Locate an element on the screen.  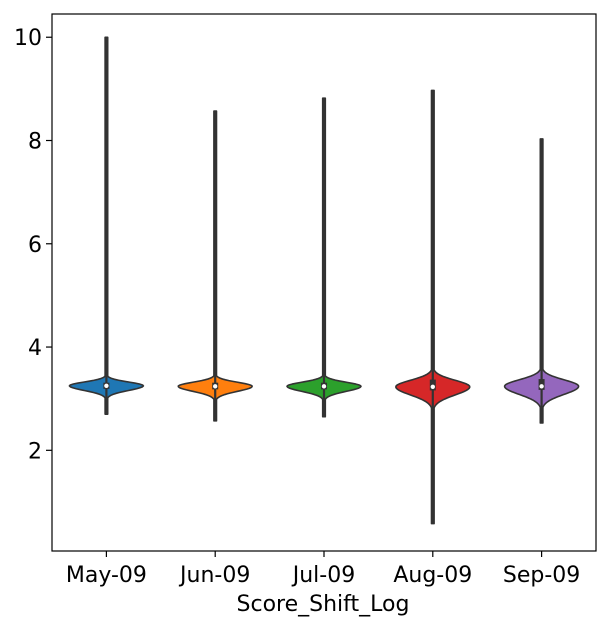
y-axis: 2 4 6 8 10 is located at coordinates (33, 245).